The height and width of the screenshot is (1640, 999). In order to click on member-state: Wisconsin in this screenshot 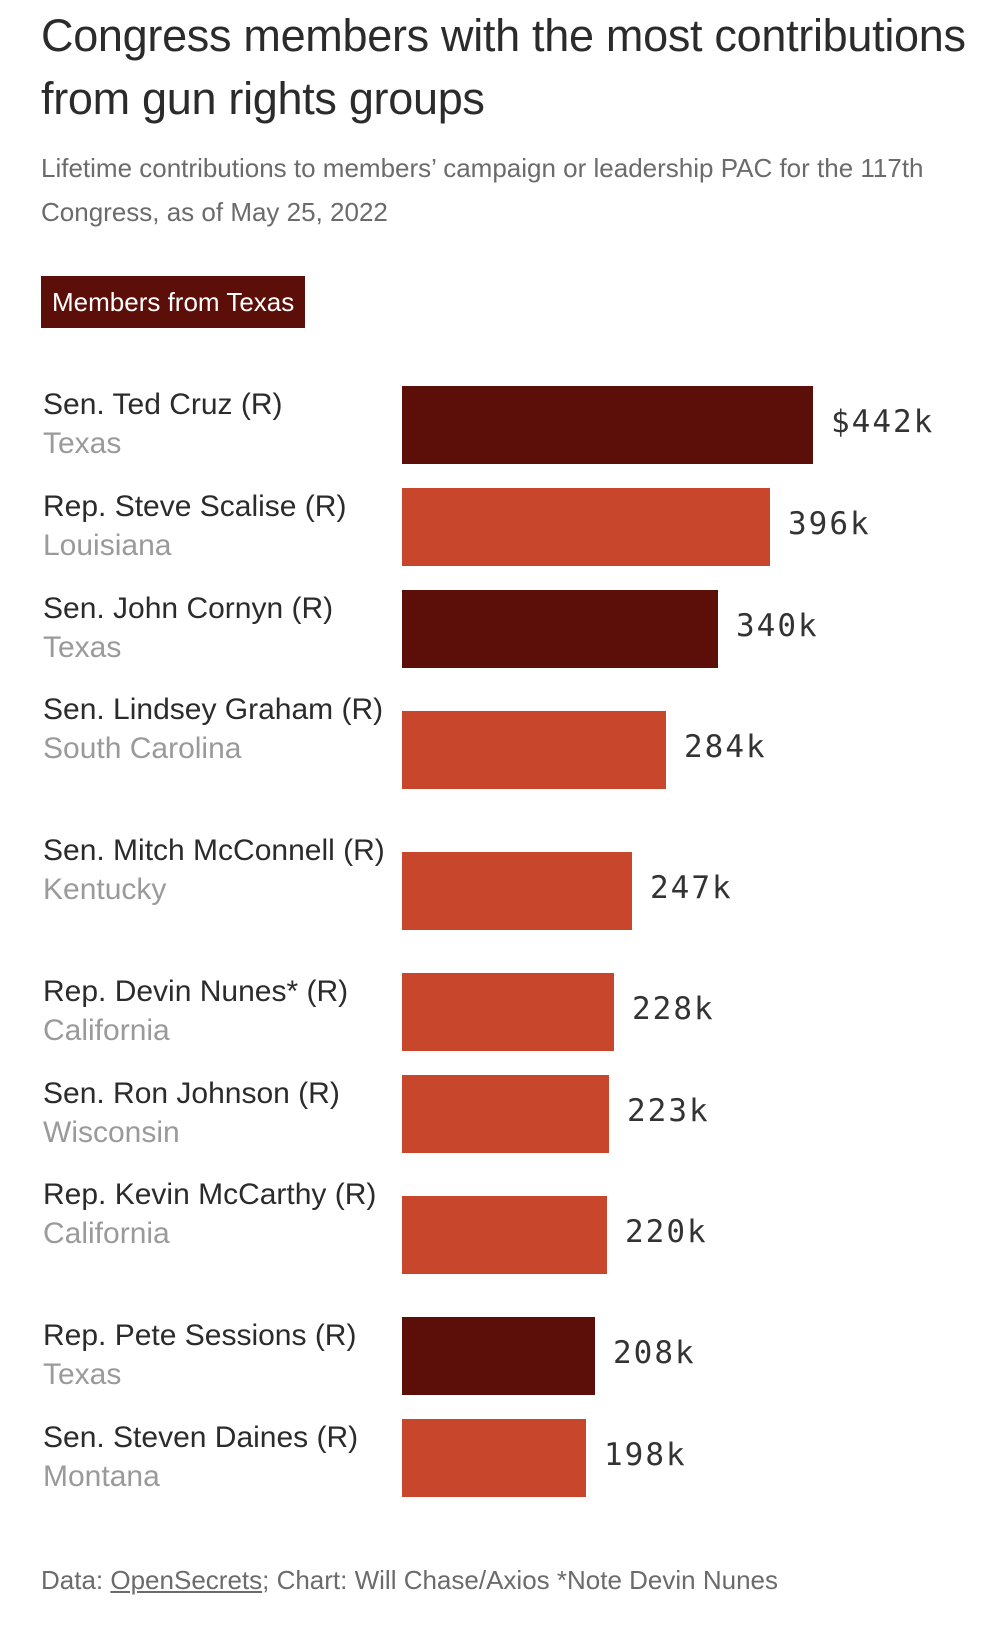, I will do `click(111, 1132)`.